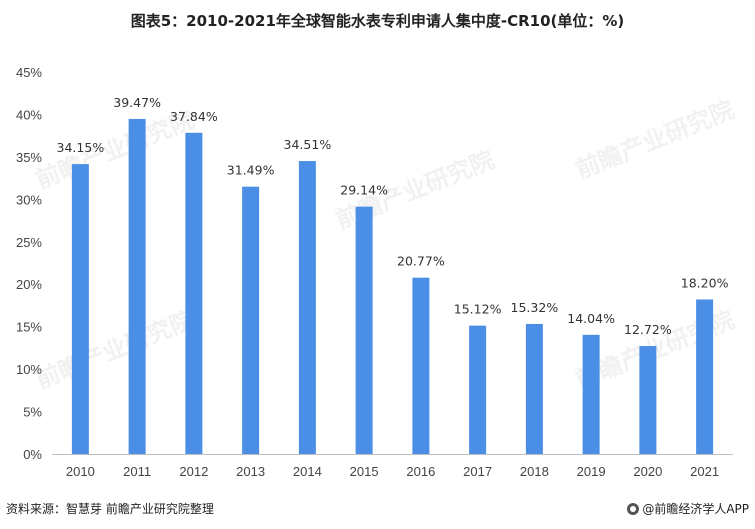 This screenshot has height=529, width=755. I want to click on y-tick-label: 5%, so click(32, 412).